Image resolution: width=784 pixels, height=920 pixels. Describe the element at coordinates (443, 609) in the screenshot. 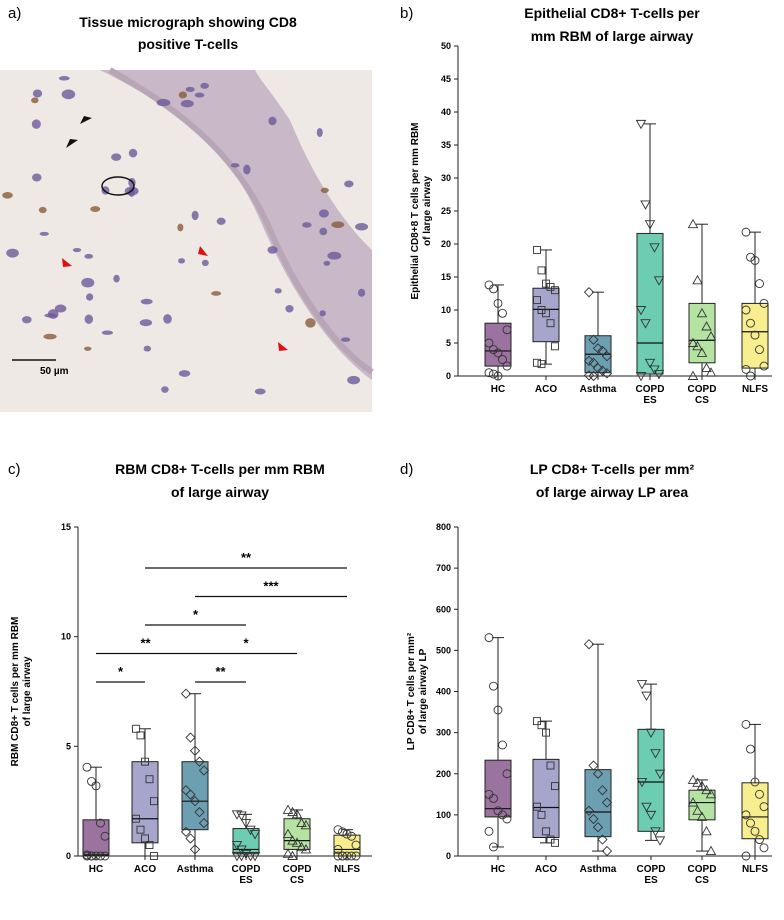

I see `y-tick-label: 600` at that location.